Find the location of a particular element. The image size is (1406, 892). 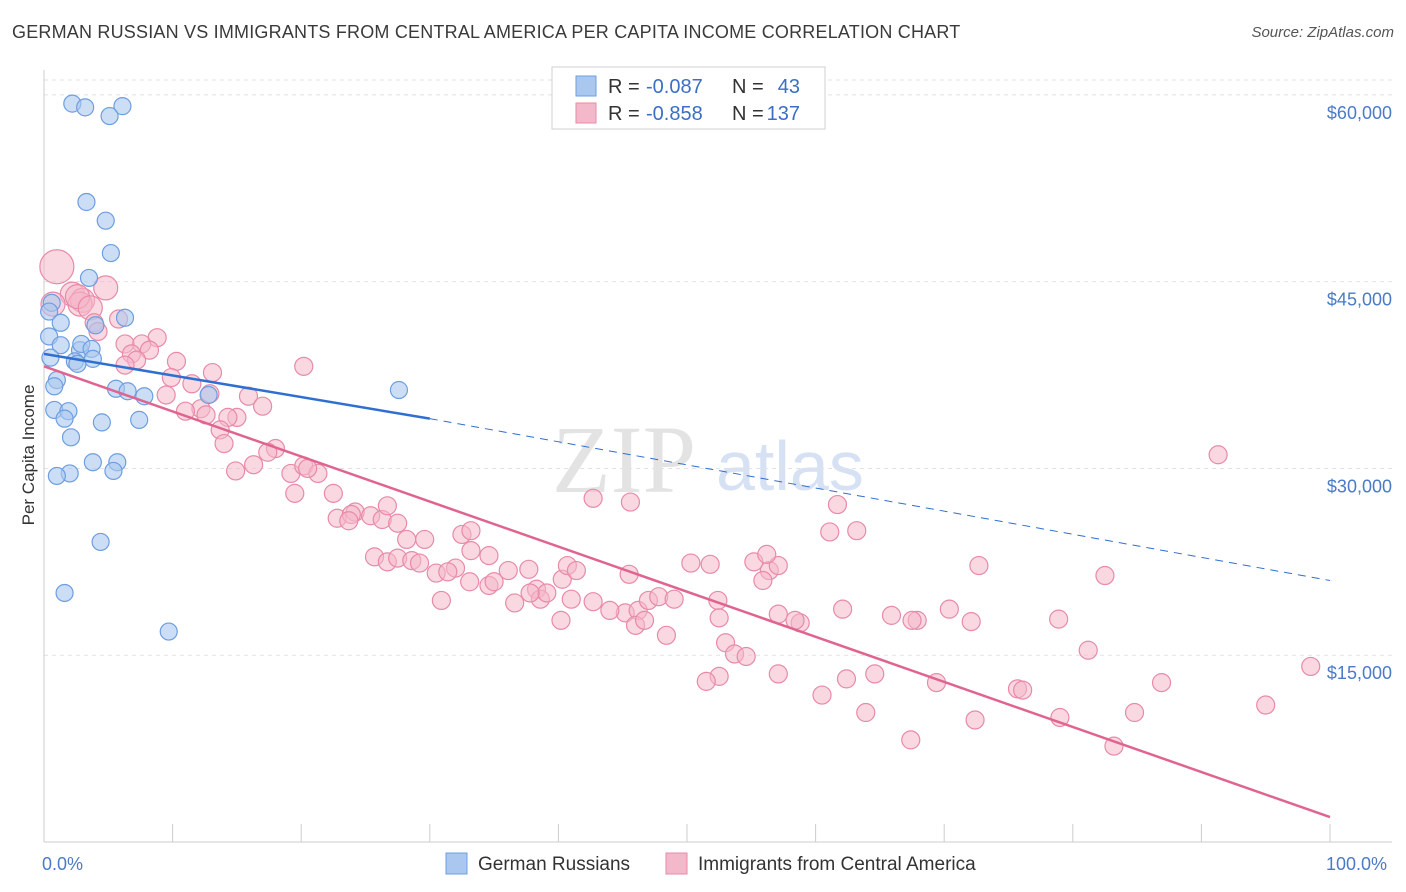

legend-swatch-blue is located at coordinates (586, 86).